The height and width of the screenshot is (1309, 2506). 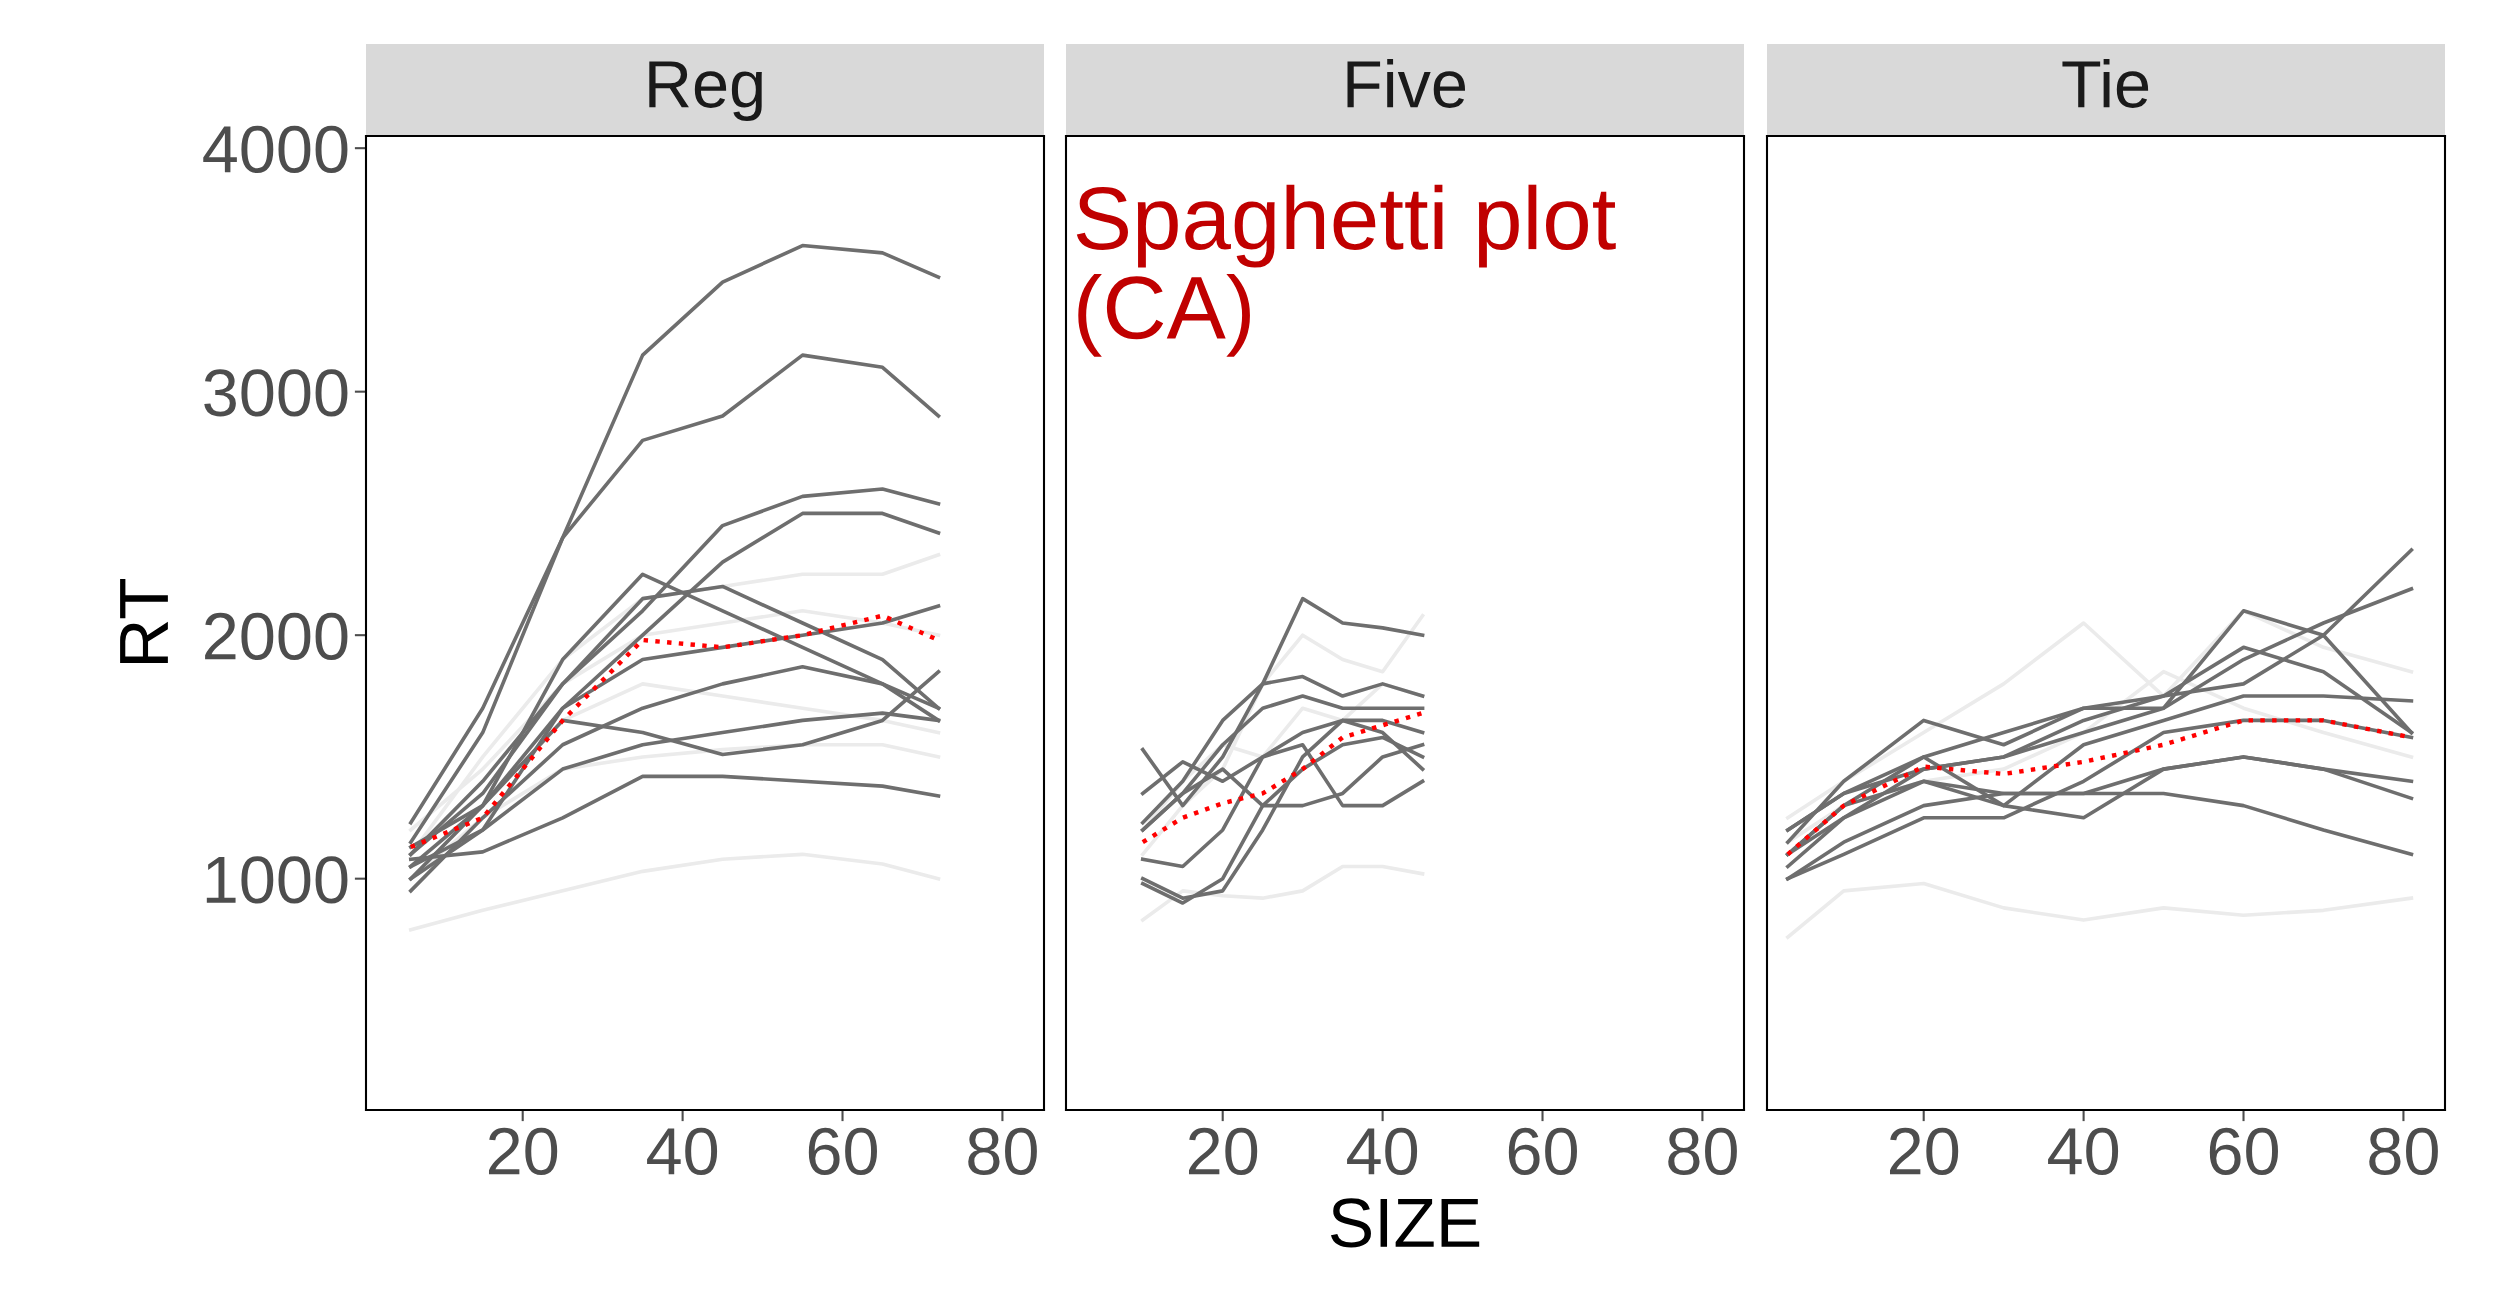 I want to click on x-axis-title: SIZE, so click(x=1405, y=1223).